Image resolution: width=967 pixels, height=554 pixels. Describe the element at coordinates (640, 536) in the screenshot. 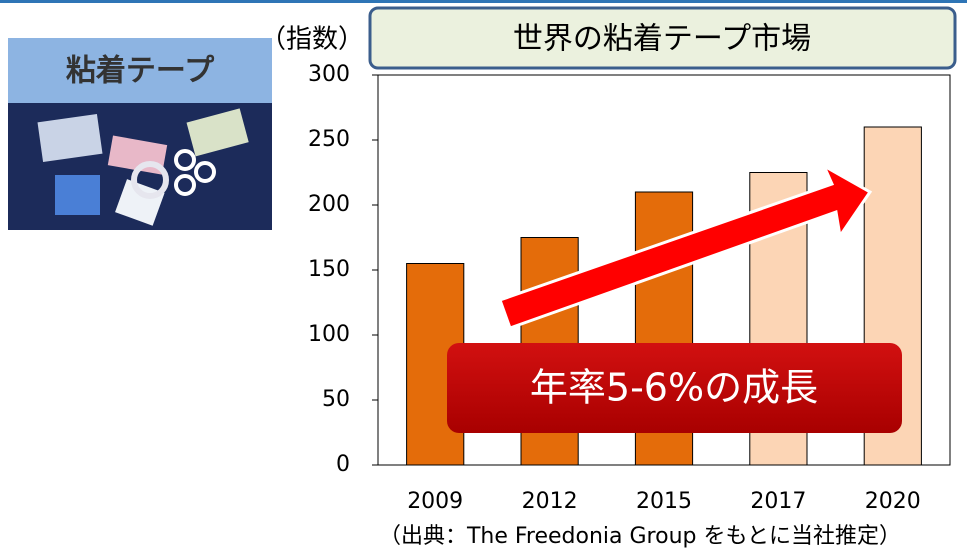

I see `source-note: （出典：The Freedonia Group をもとに当社推定）` at that location.